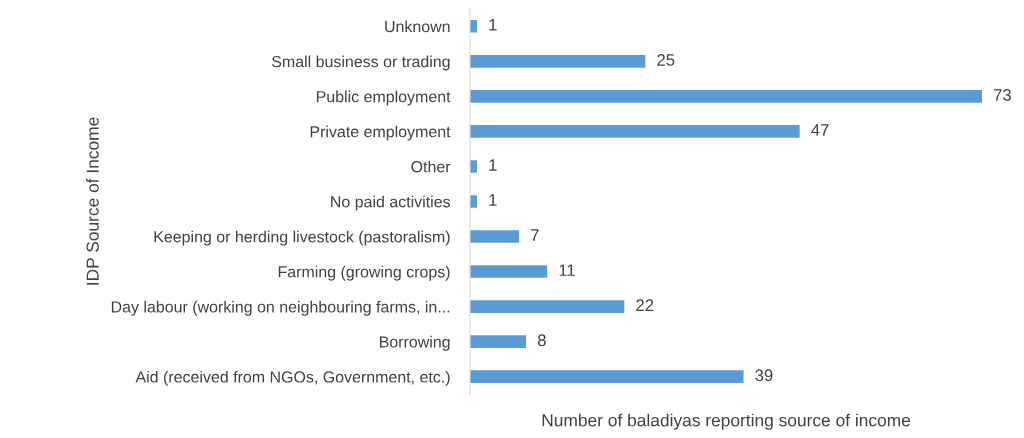 This screenshot has height=438, width=1024. Describe the element at coordinates (360, 63) in the screenshot. I see `y-tick-label: Small business or trading` at that location.